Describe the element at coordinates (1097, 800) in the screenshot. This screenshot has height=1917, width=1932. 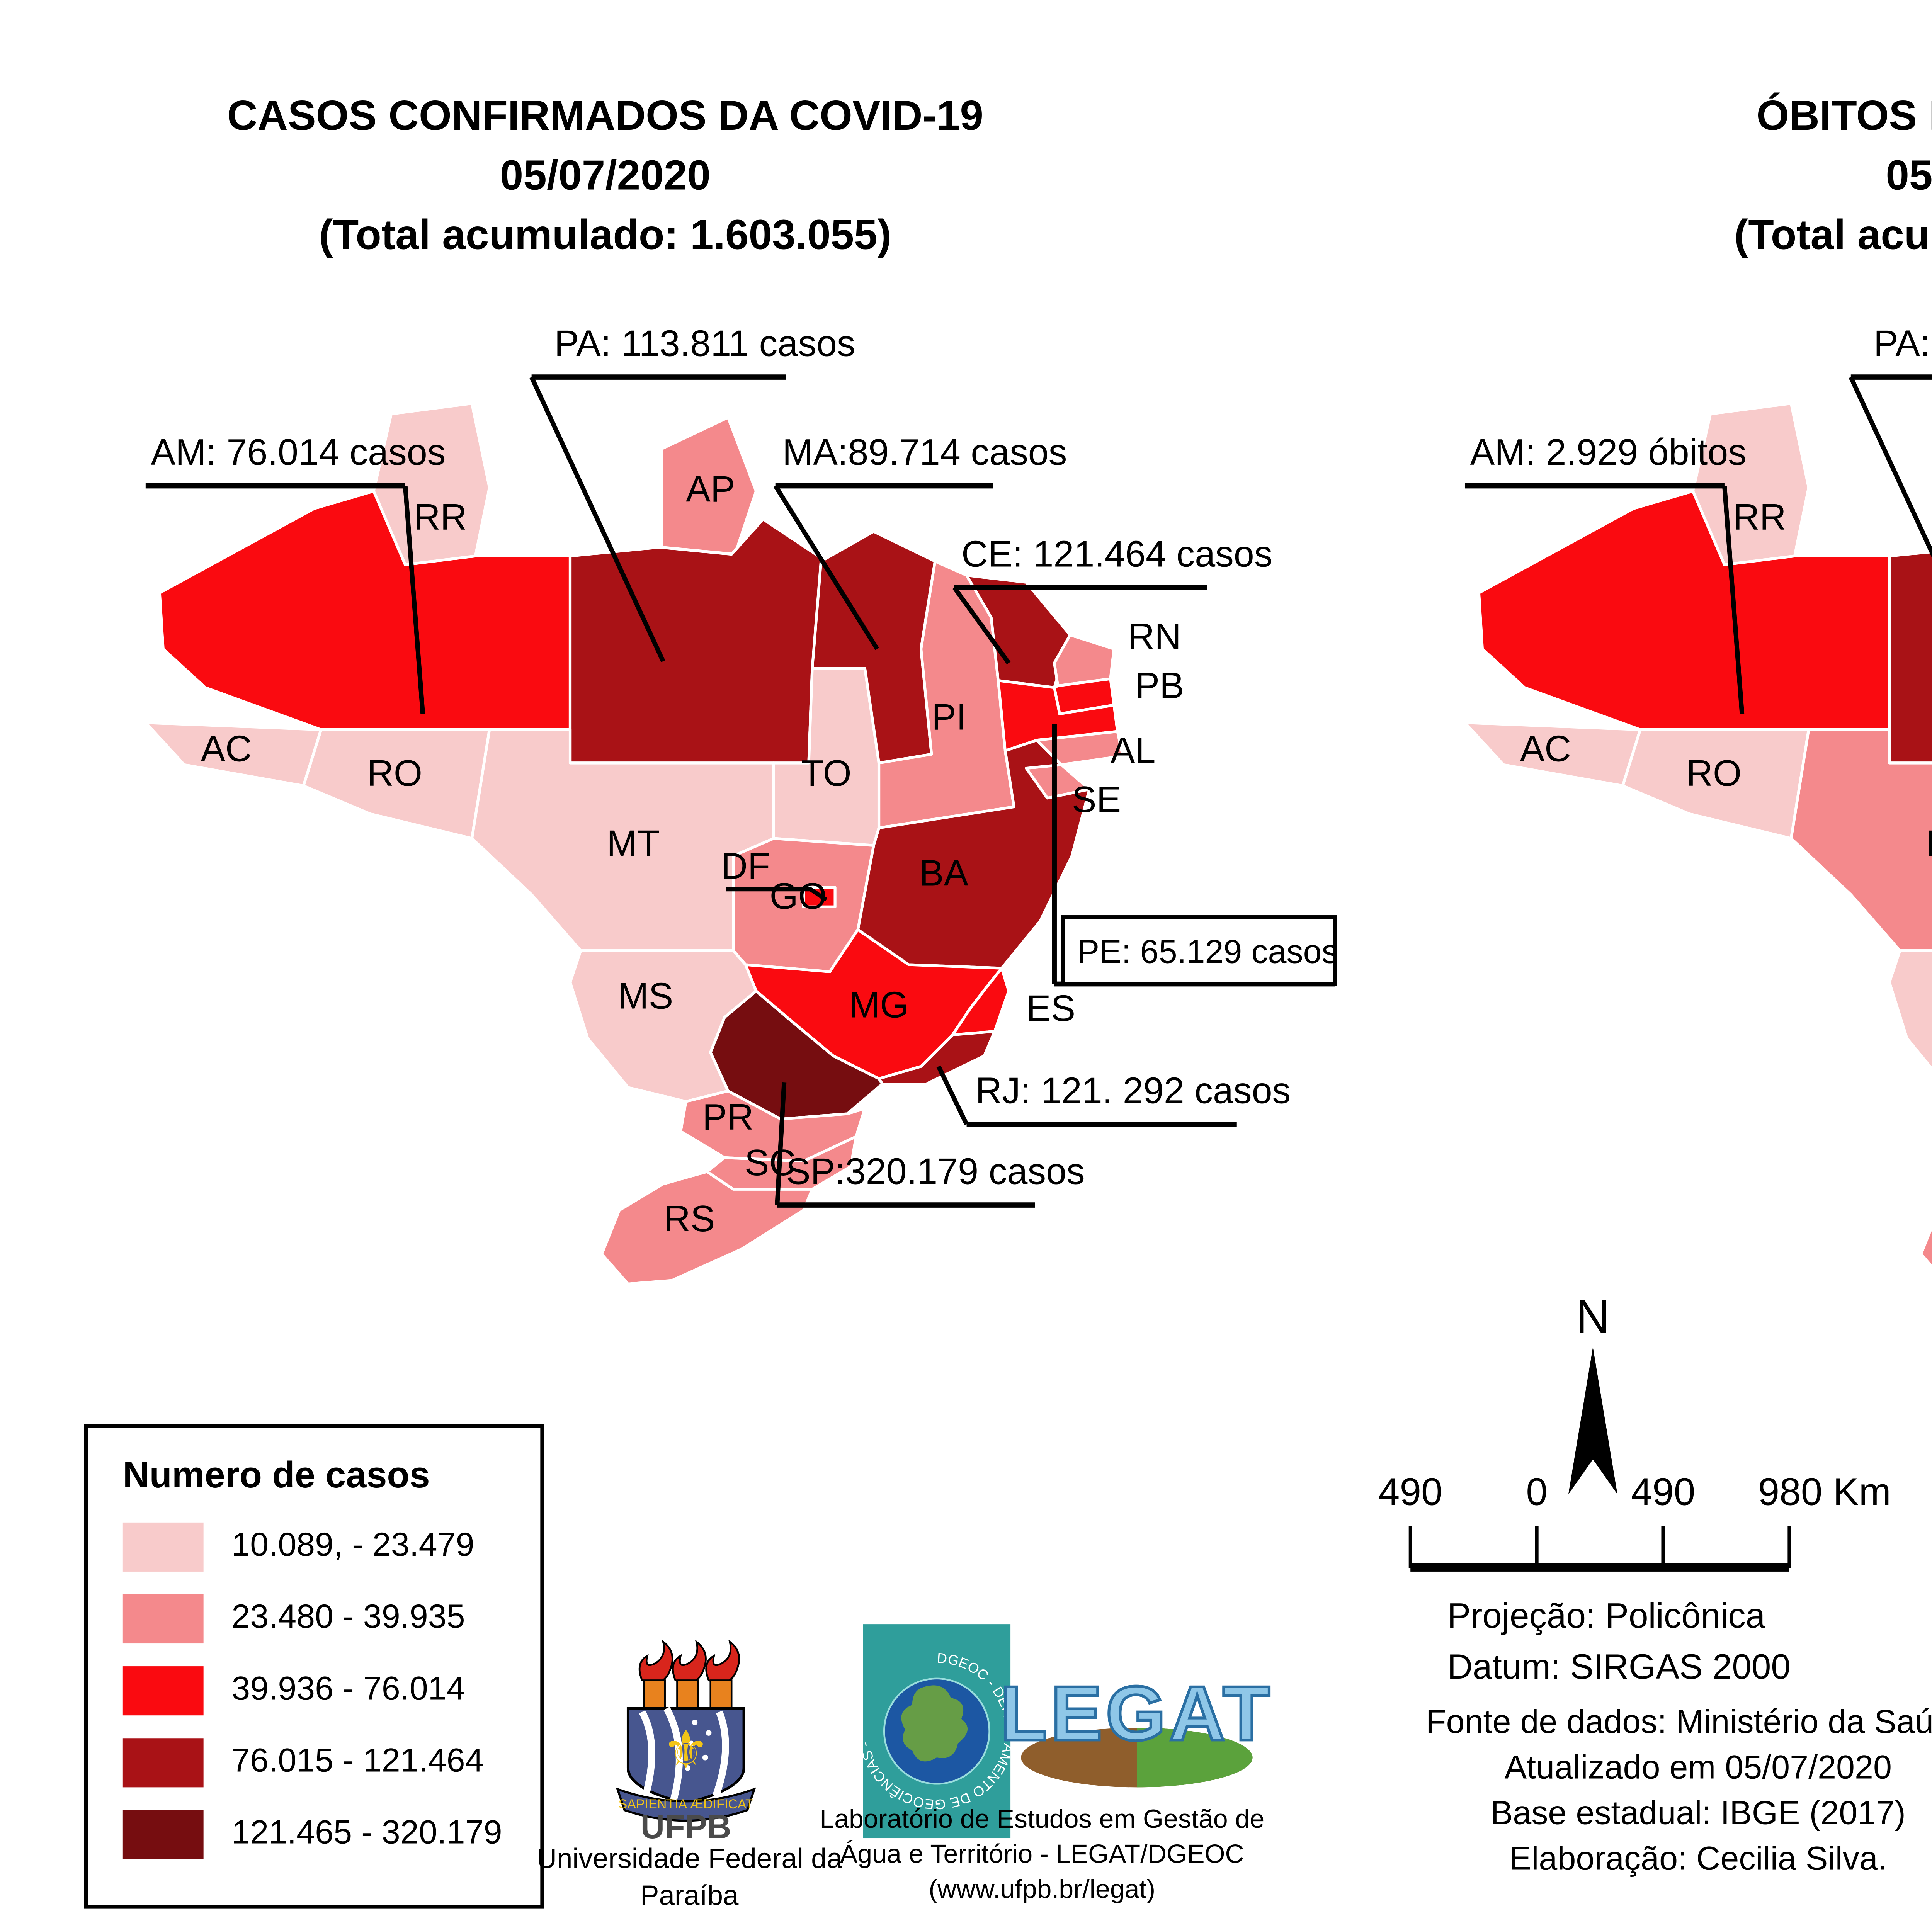
I see `state-label-SE: SE` at that location.